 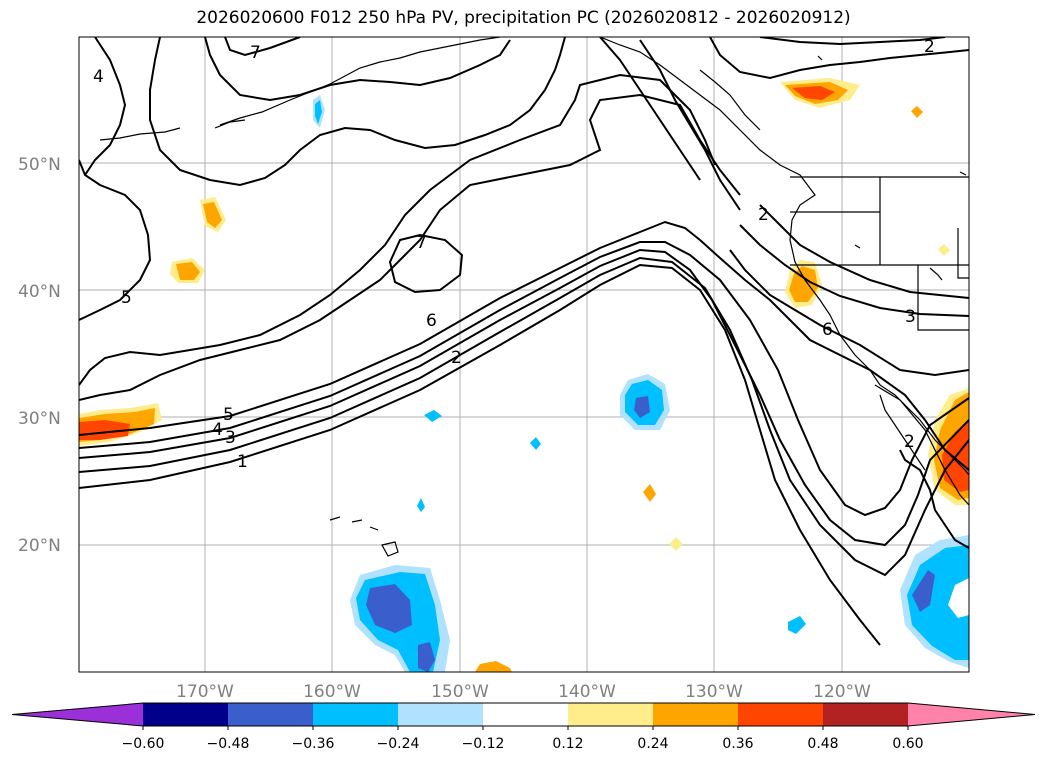 I want to click on coast-mexico, so click(x=921, y=445).